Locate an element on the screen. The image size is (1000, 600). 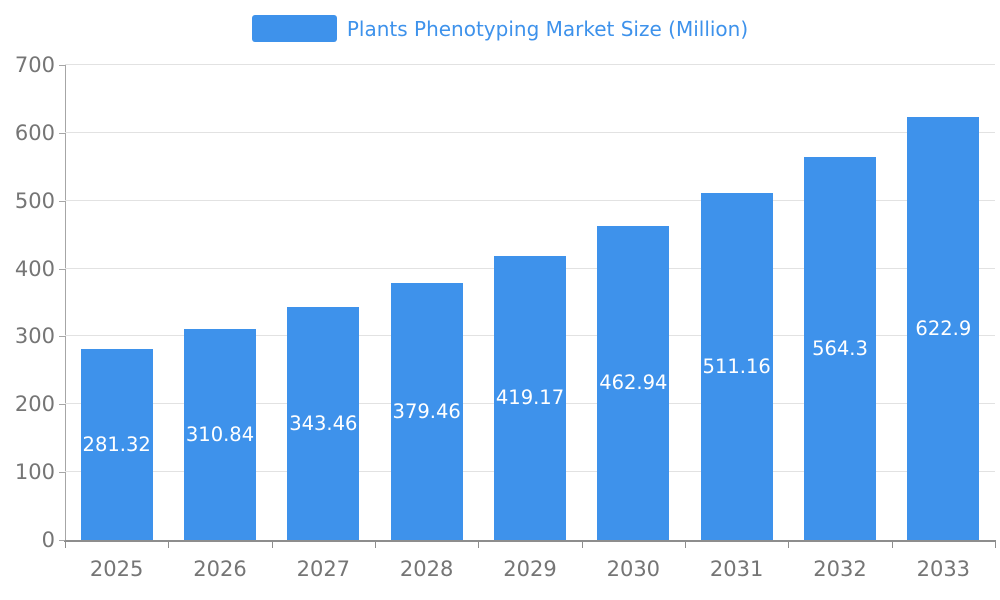
bar: 310.84 is located at coordinates (220, 434).